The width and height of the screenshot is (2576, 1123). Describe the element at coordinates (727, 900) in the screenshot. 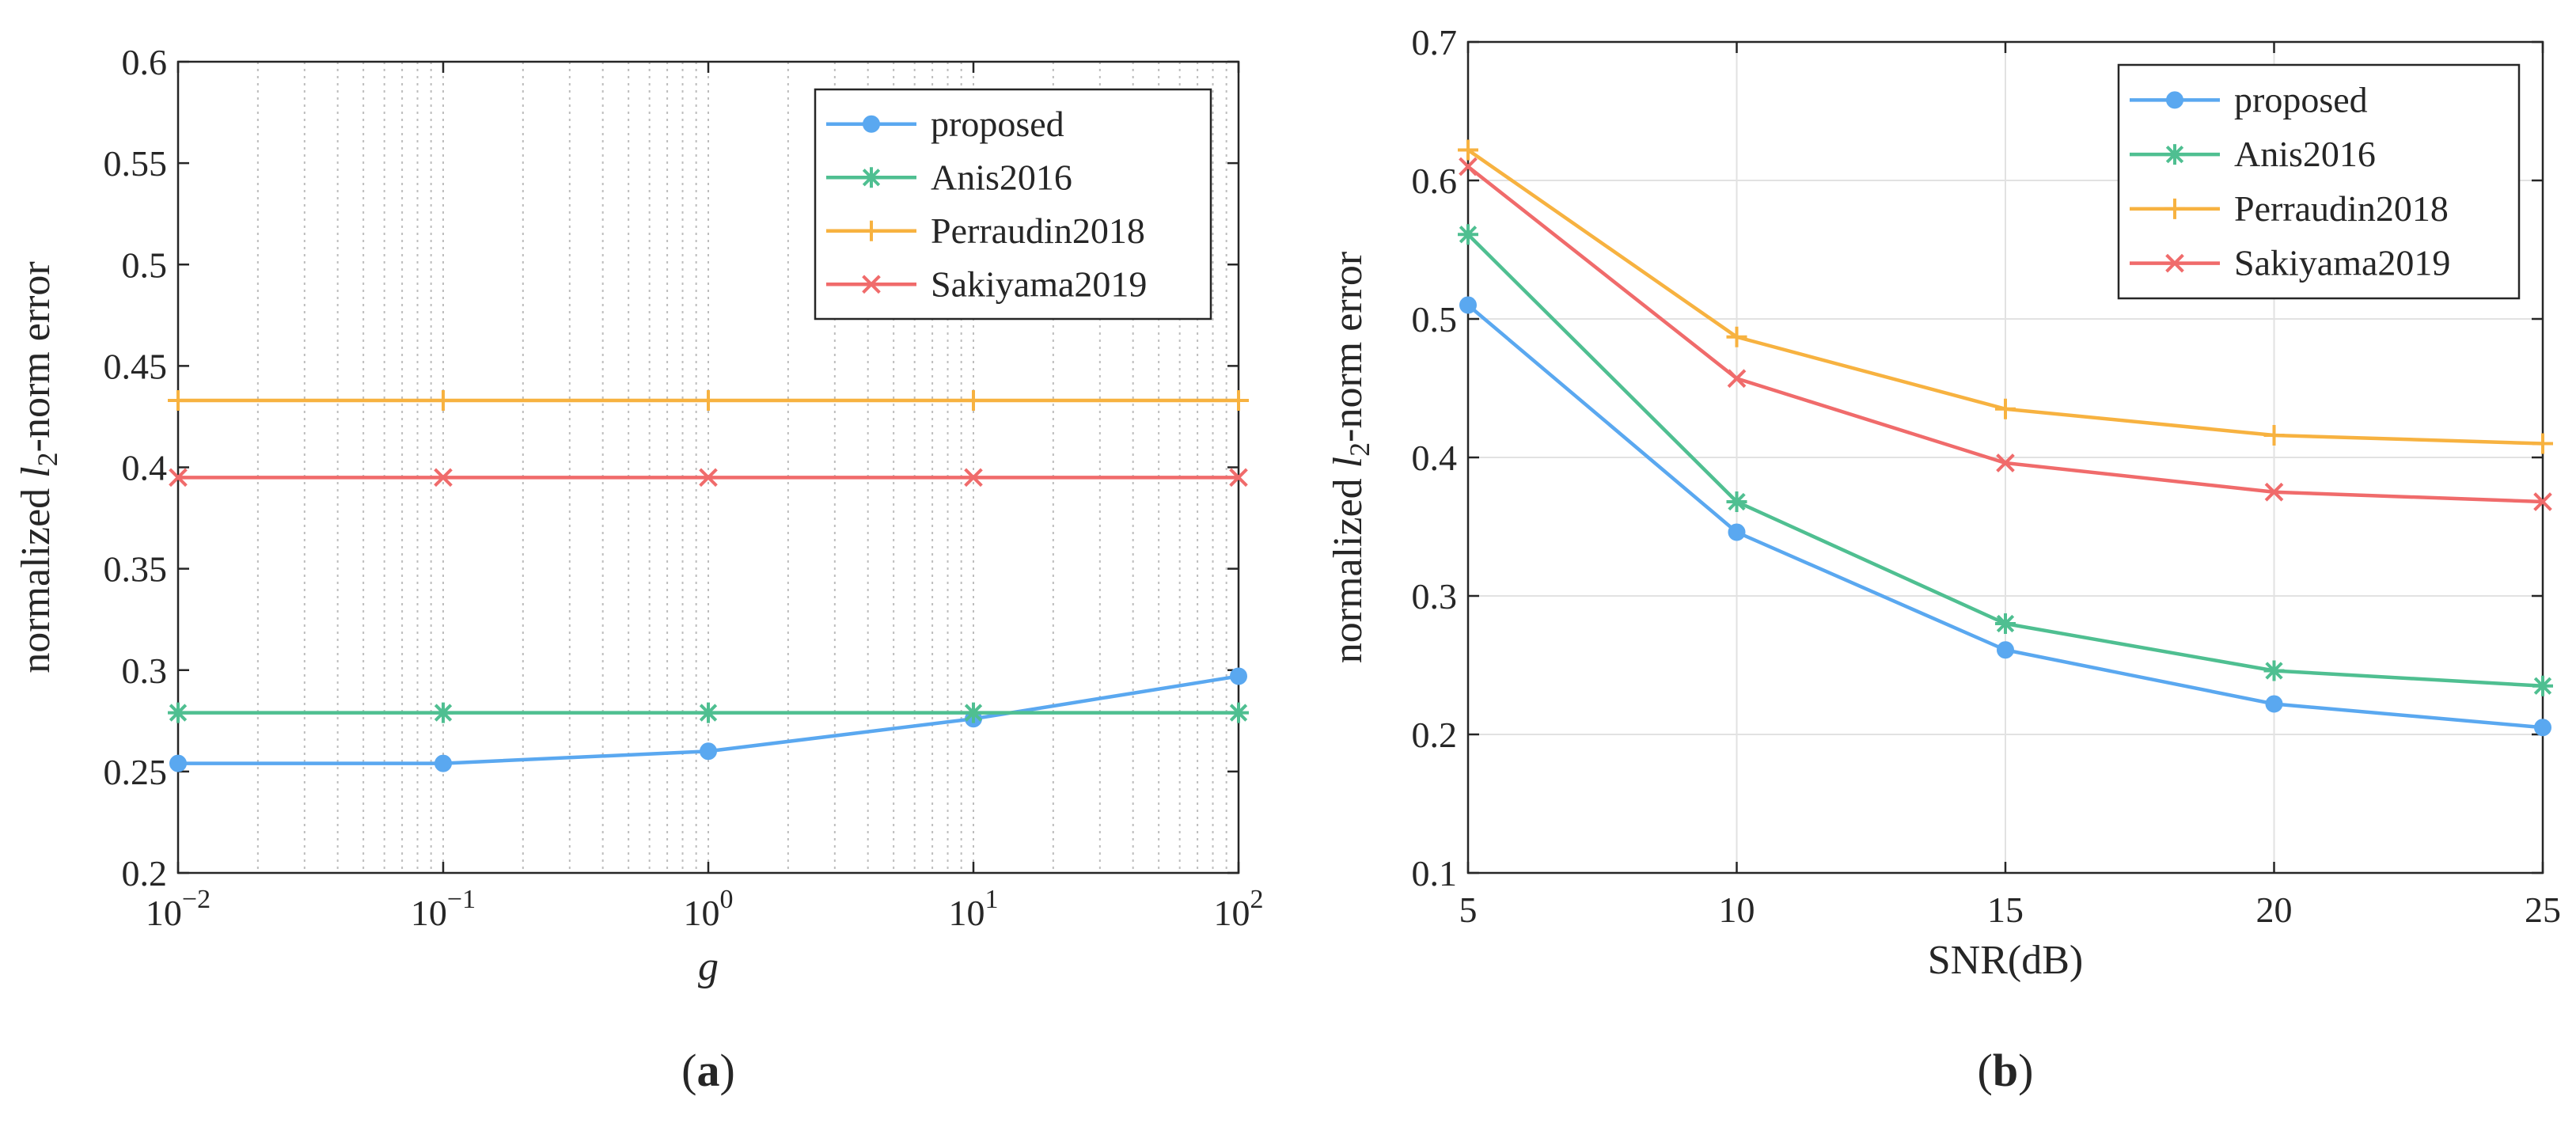

I see `x-tick-exponent: 0` at that location.